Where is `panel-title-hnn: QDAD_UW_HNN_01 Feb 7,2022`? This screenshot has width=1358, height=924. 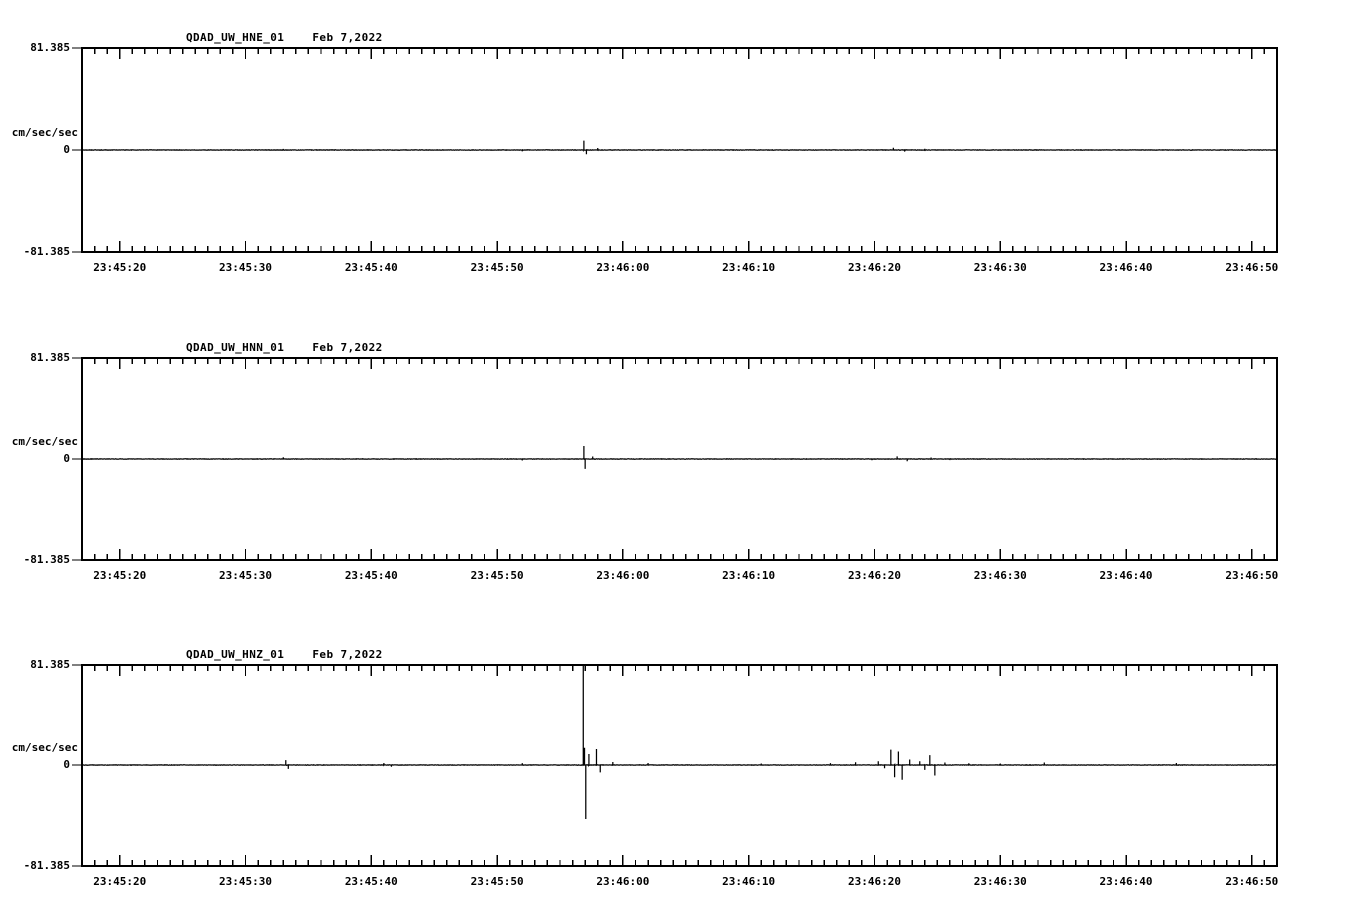
panel-title-hnn: QDAD_UW_HNN_01 Feb 7,2022 is located at coordinates (284, 347).